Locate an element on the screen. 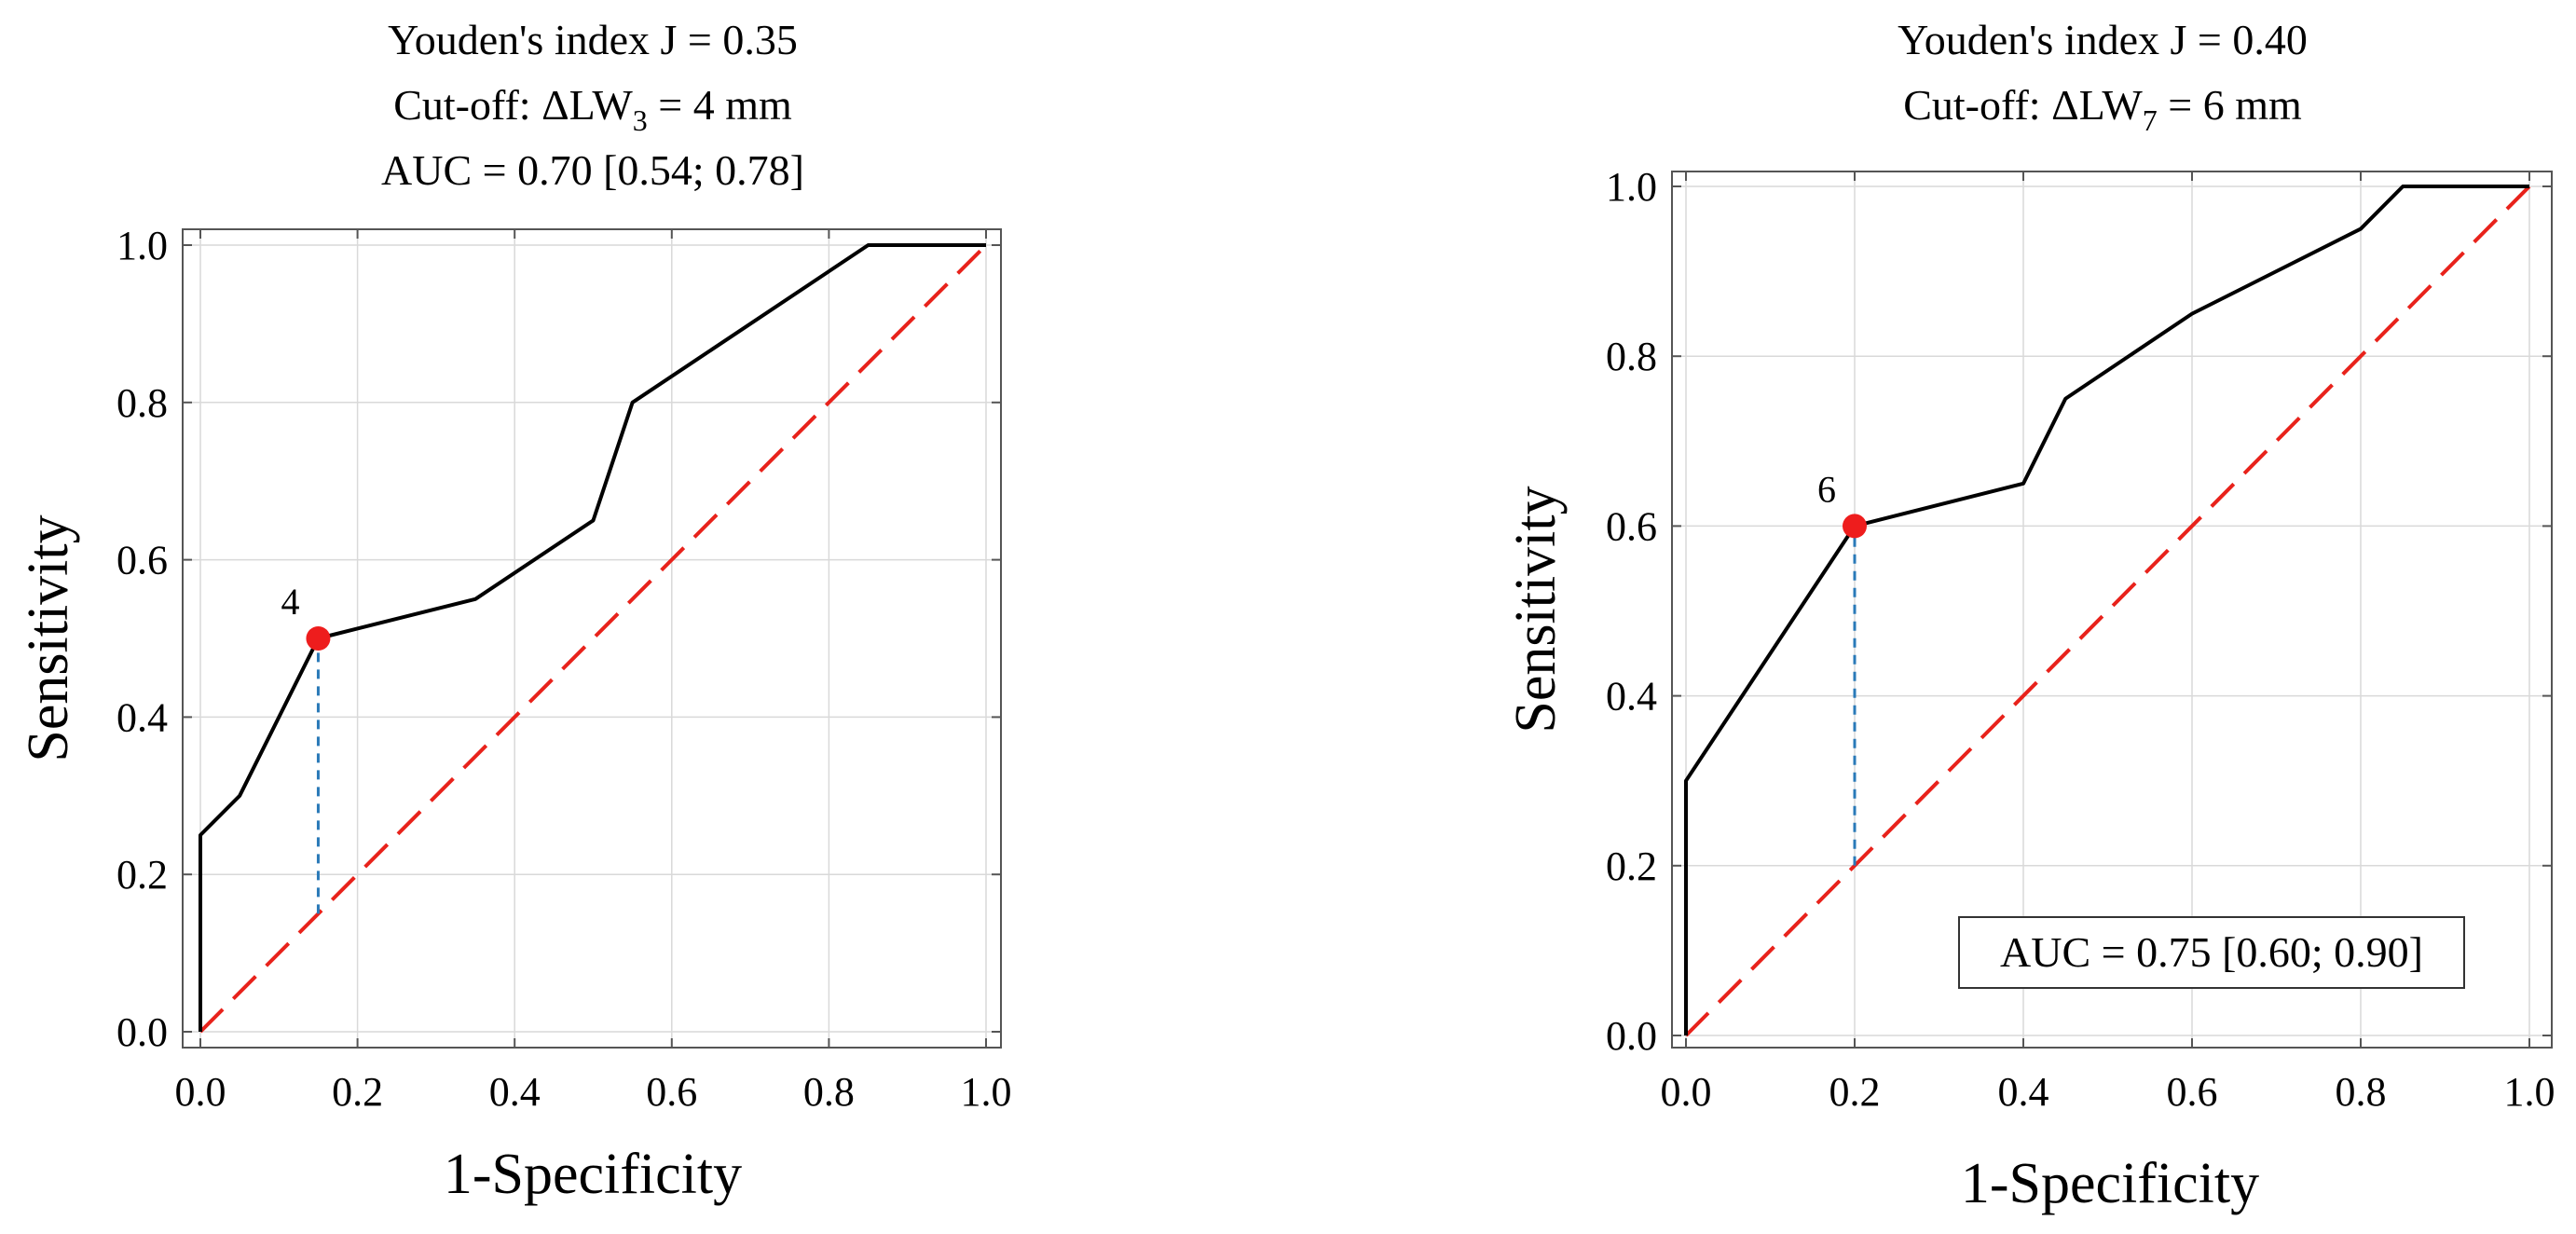 The image size is (2576, 1234). auc-box-text: AUC = 0.75 [0.60; 0.90] is located at coordinates (2211, 952).